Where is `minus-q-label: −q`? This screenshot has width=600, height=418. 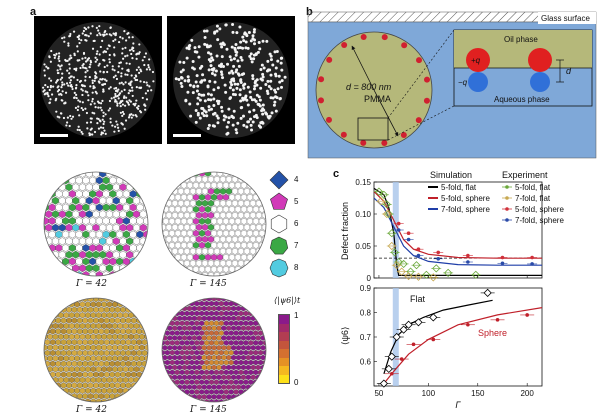
minus-q-label: −q is located at coordinates (463, 82).